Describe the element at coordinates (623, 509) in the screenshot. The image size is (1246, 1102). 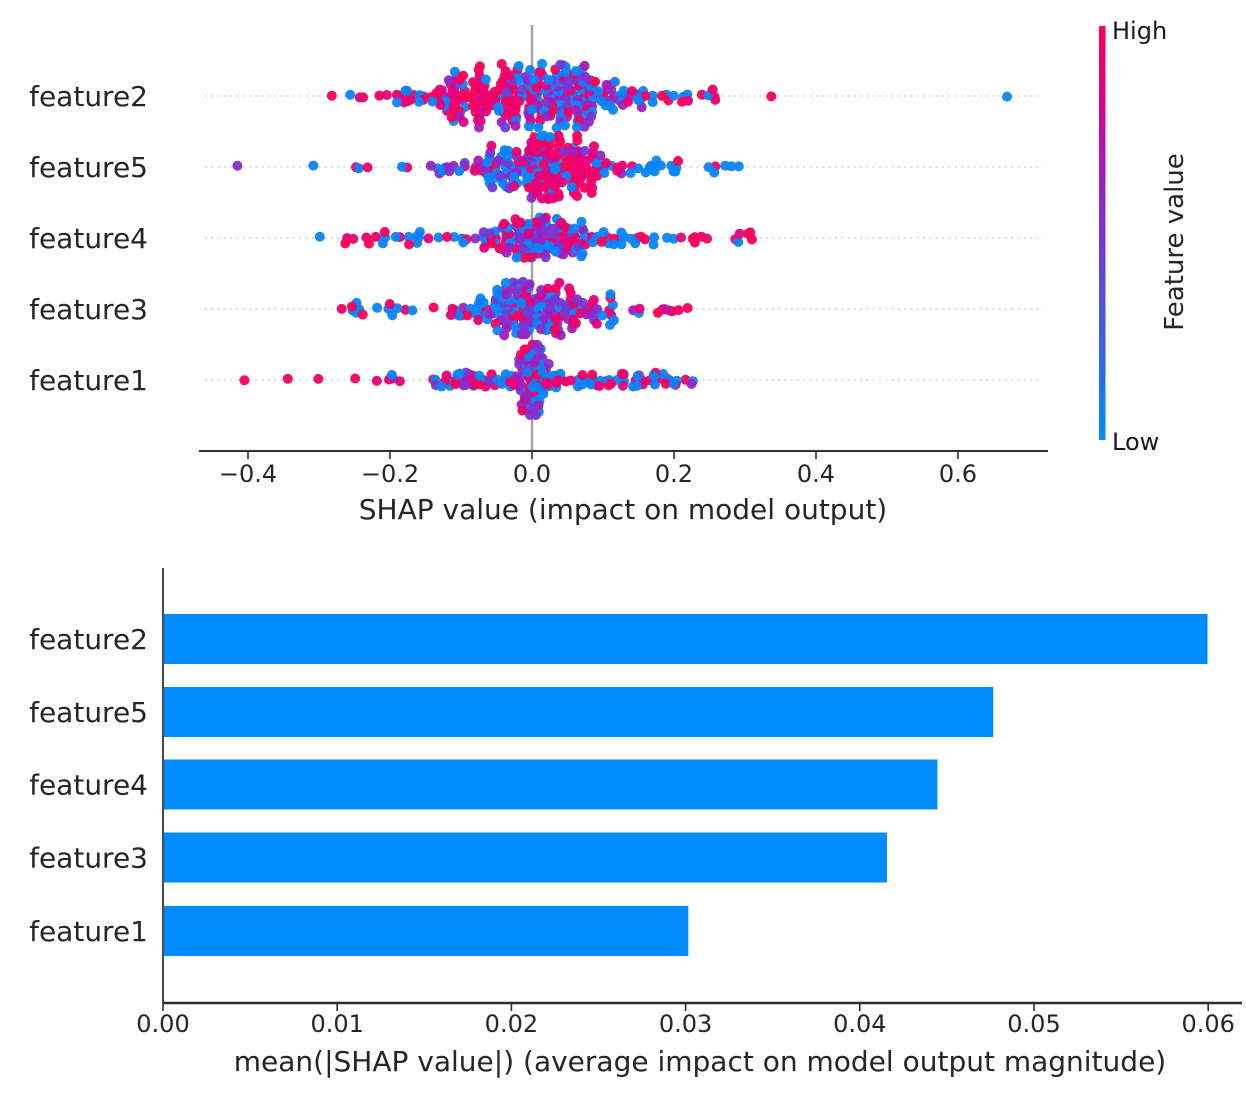
I see `x-axis-title: SHAP value (impact on model output)` at that location.